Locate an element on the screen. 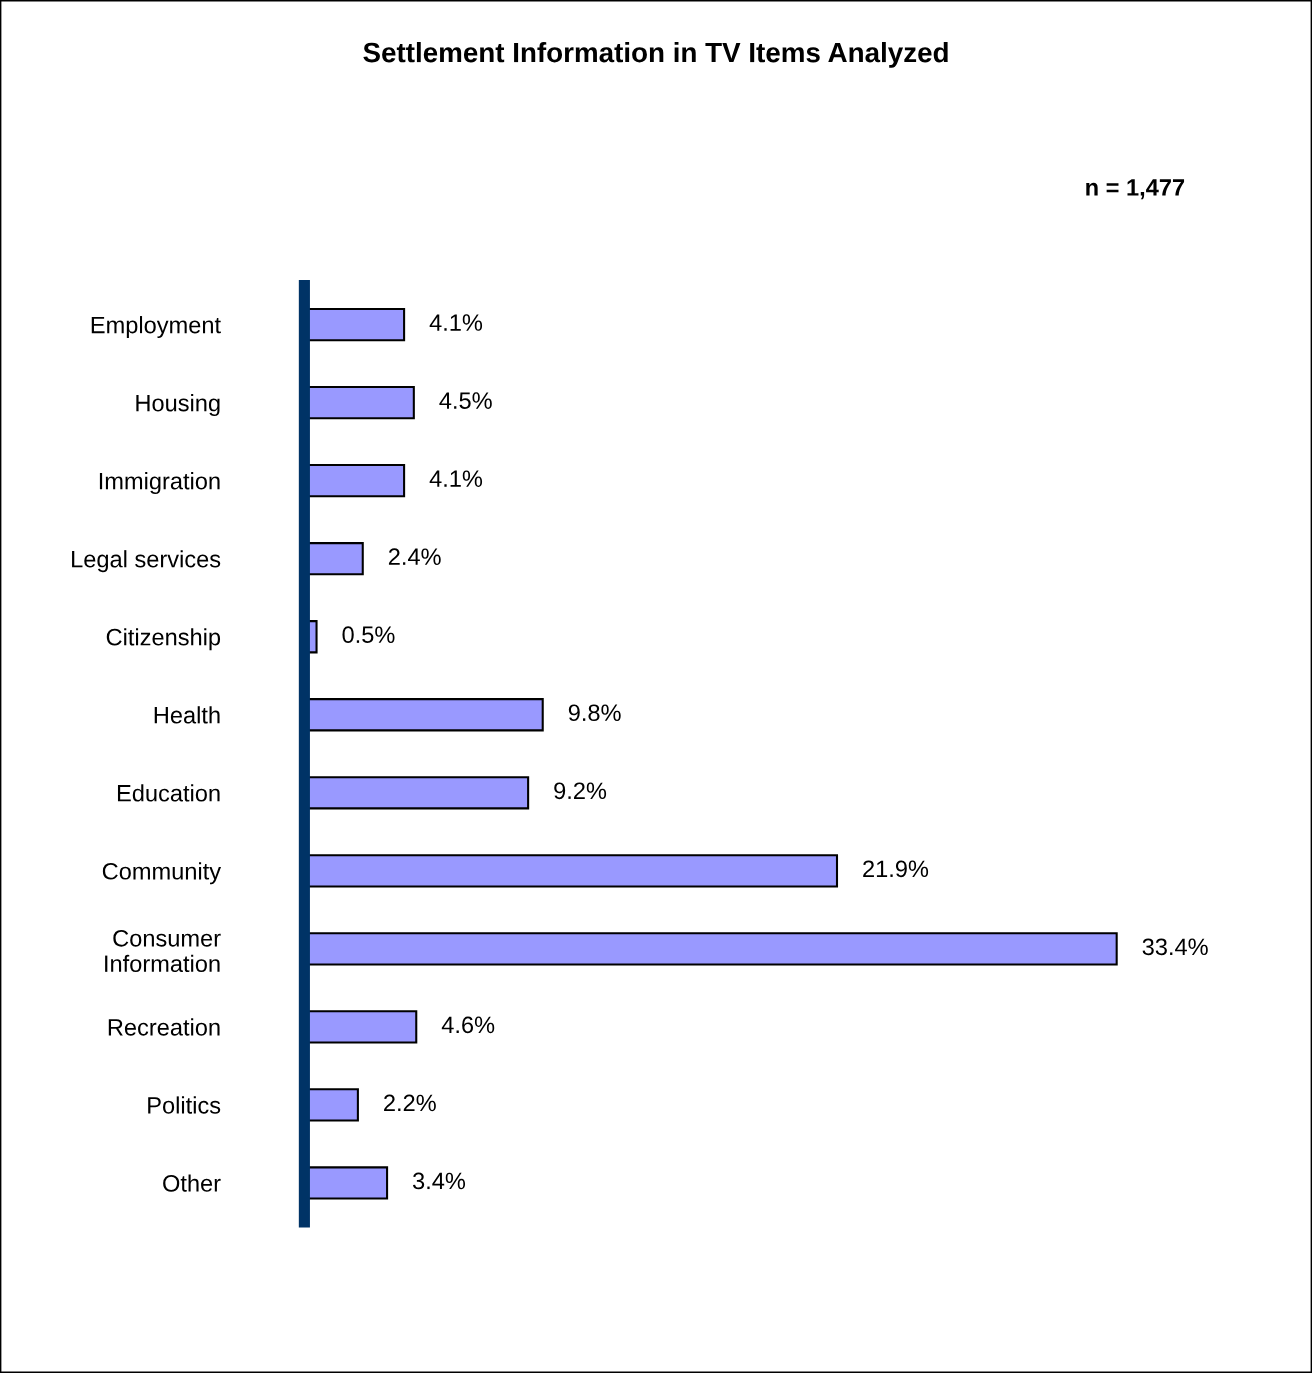 This screenshot has height=1373, width=1312. data-label: 21.9% is located at coordinates (896, 869).